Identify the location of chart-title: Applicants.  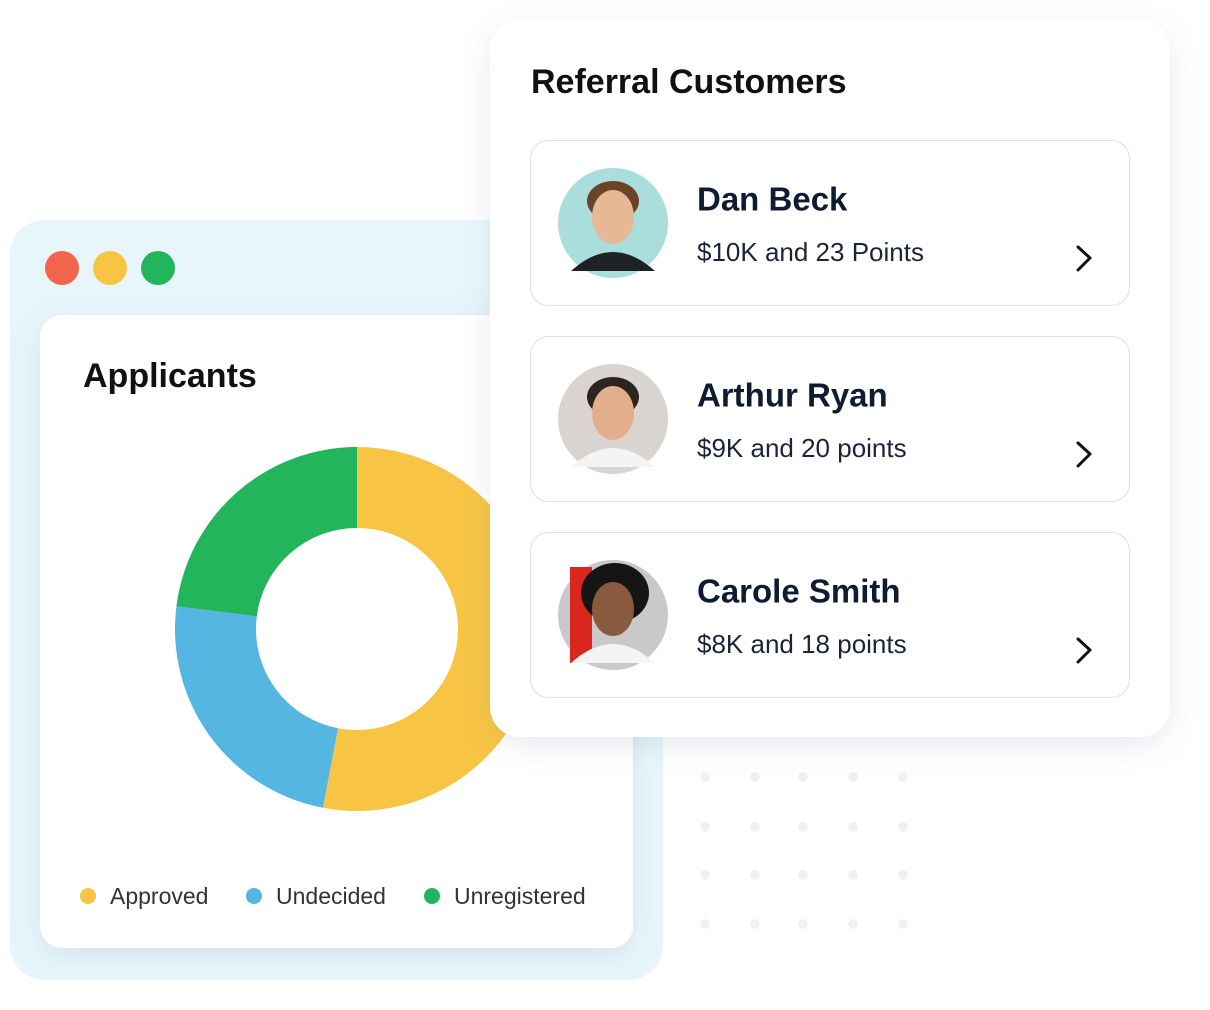
(170, 376).